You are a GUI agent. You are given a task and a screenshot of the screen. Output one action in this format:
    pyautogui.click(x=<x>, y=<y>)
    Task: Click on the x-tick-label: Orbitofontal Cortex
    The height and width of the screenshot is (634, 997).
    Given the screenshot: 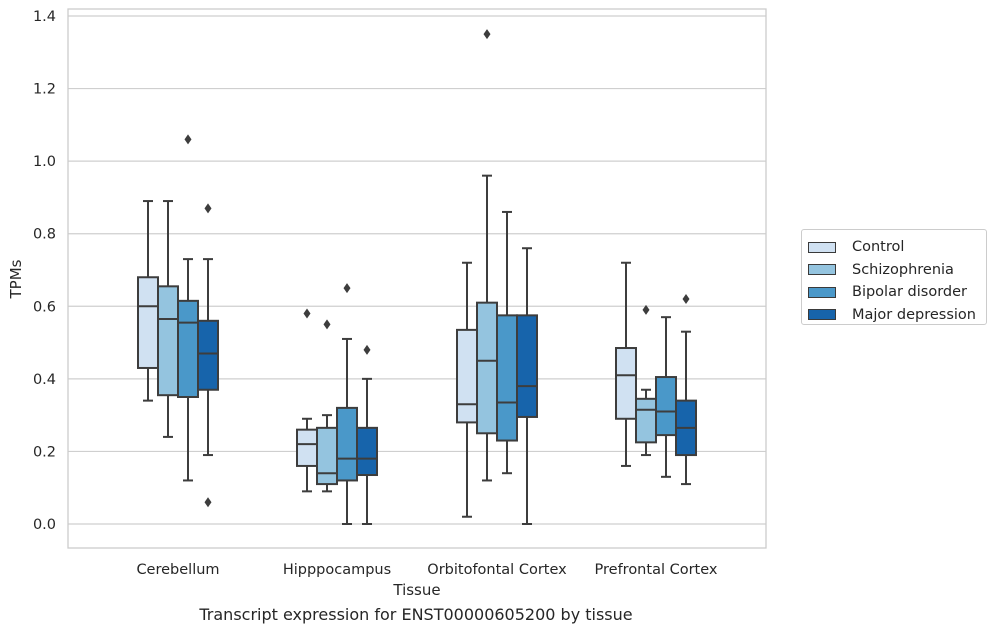 What is the action you would take?
    pyautogui.click(x=497, y=570)
    